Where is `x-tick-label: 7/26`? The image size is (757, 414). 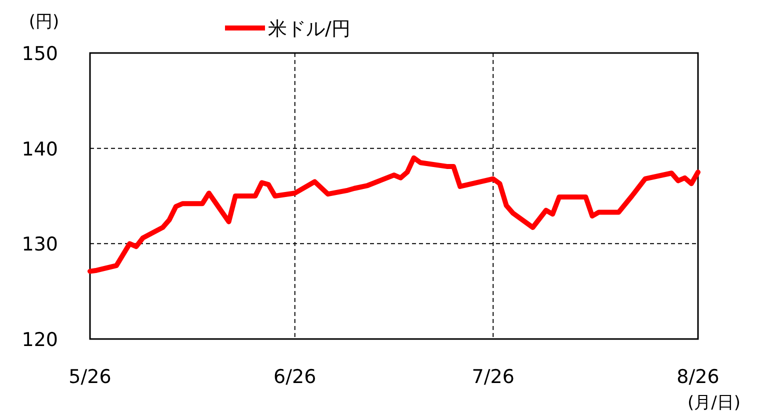 x-tick-label: 7/26 is located at coordinates (493, 377).